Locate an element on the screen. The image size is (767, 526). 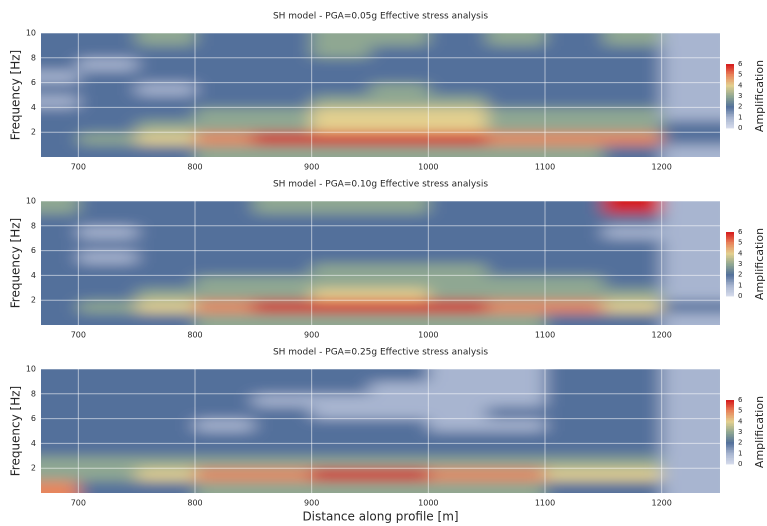
colorbar-tick-label: 2 is located at coordinates (740, 107).